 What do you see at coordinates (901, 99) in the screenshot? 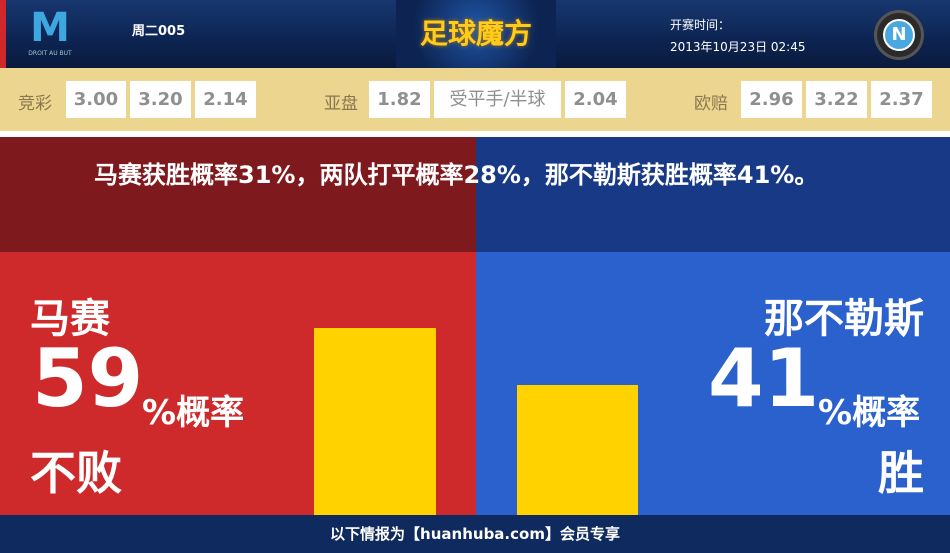
I see `euro-loss: 2.37` at bounding box center [901, 99].